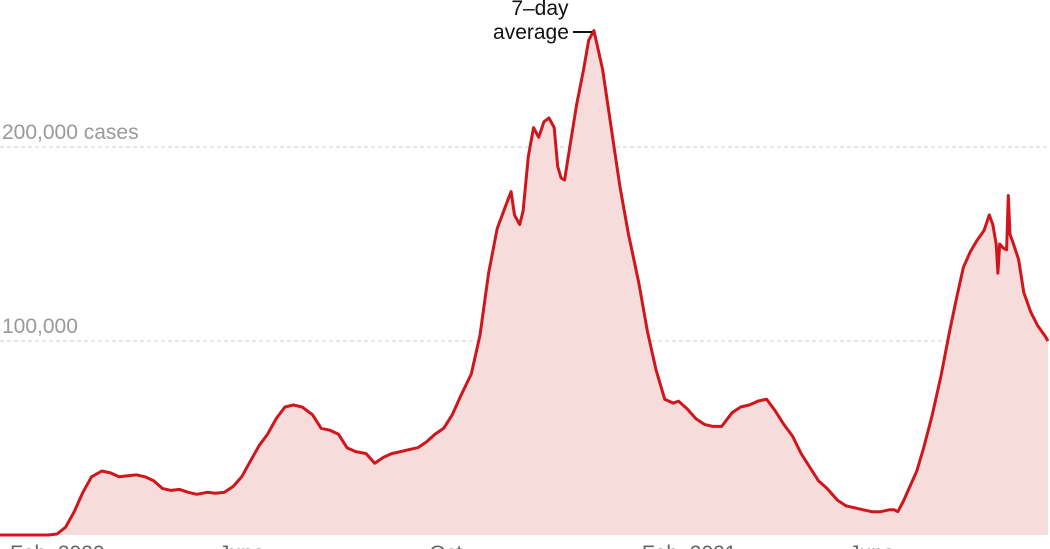 The height and width of the screenshot is (549, 1050). Describe the element at coordinates (57, 545) in the screenshot. I see `x-tick-label: Feb. 2020` at that location.